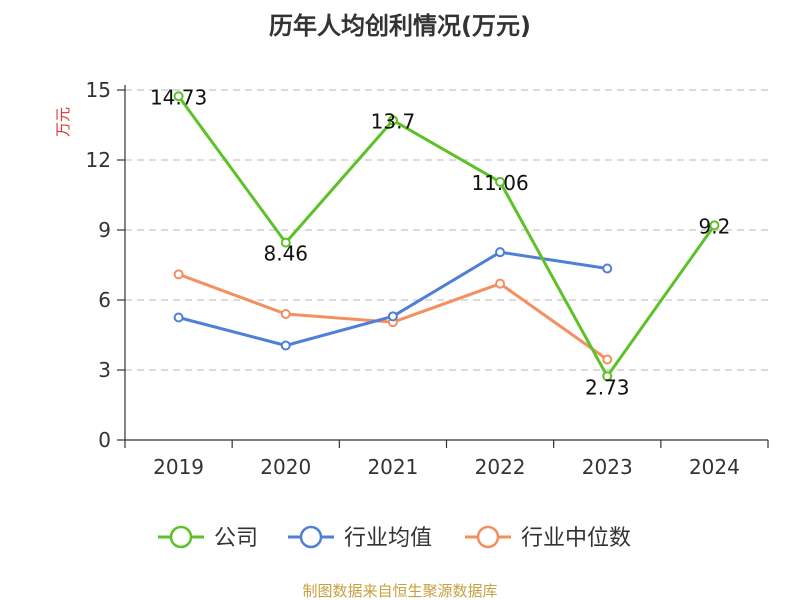 This screenshot has width=800, height=600. I want to click on data-label: 13.7, so click(393, 121).